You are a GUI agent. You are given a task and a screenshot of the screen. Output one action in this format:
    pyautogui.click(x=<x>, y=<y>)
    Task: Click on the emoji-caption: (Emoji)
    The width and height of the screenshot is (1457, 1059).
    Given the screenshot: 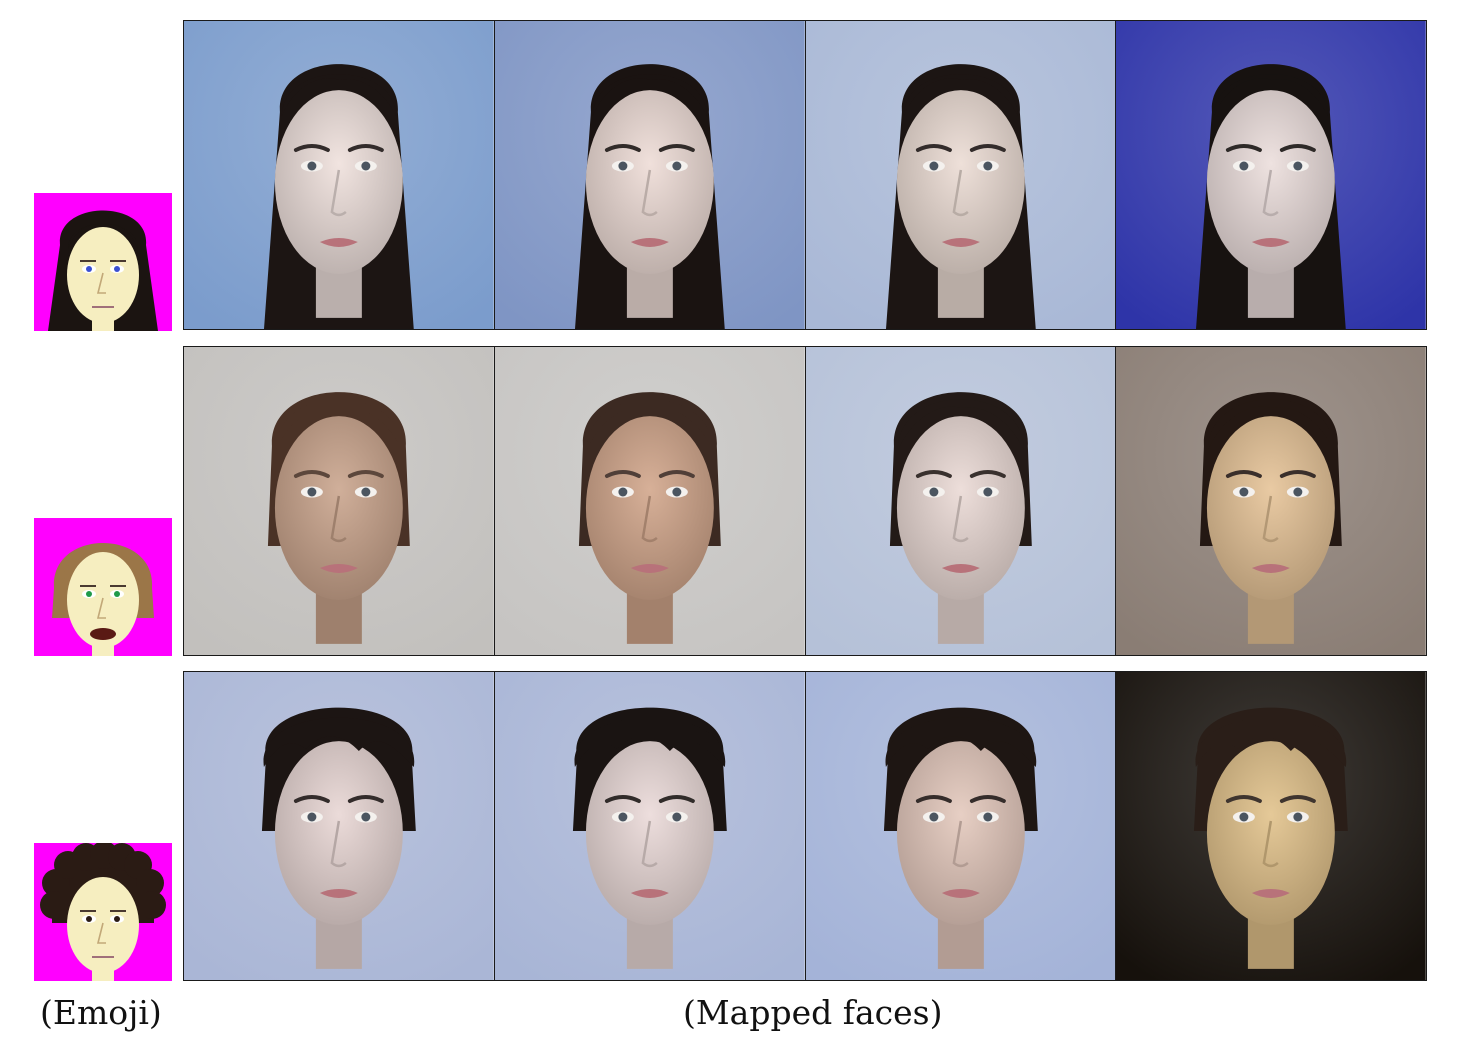 What is the action you would take?
    pyautogui.click(x=101, y=1012)
    